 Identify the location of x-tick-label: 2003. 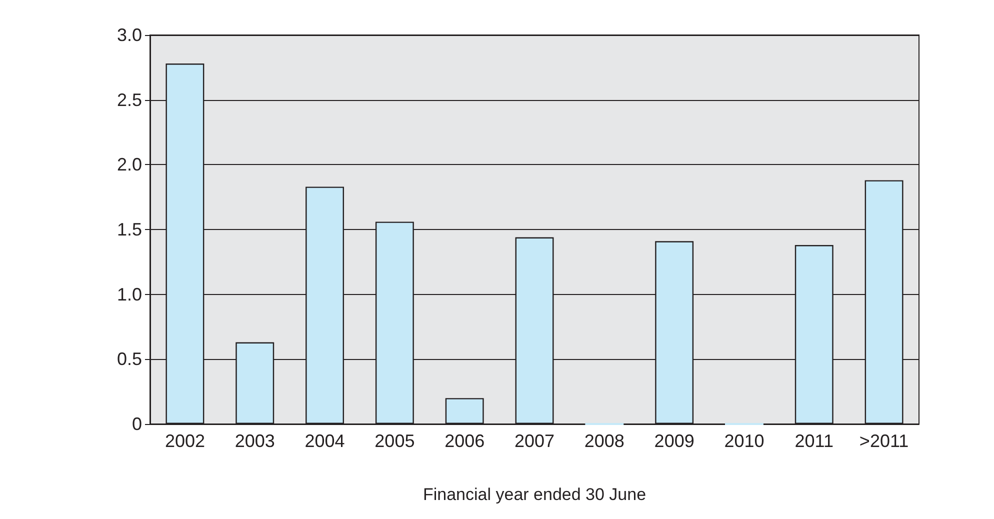
(254, 441).